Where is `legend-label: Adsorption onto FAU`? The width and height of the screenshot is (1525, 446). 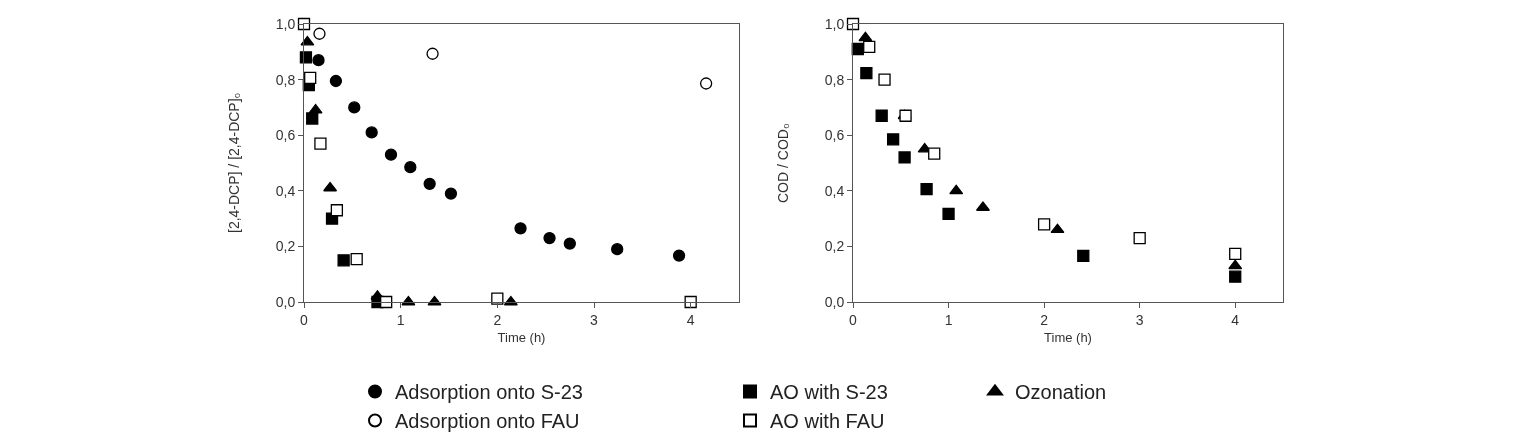 legend-label: Adsorption onto FAU is located at coordinates (487, 421).